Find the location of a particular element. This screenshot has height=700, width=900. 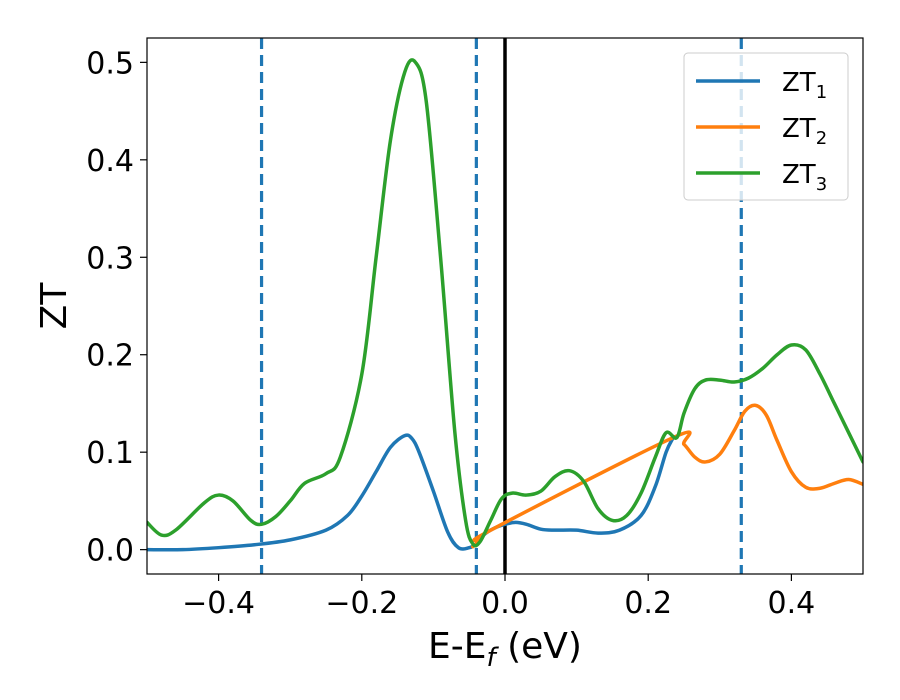

x-tick-label: 0.0 is located at coordinates (505, 603).